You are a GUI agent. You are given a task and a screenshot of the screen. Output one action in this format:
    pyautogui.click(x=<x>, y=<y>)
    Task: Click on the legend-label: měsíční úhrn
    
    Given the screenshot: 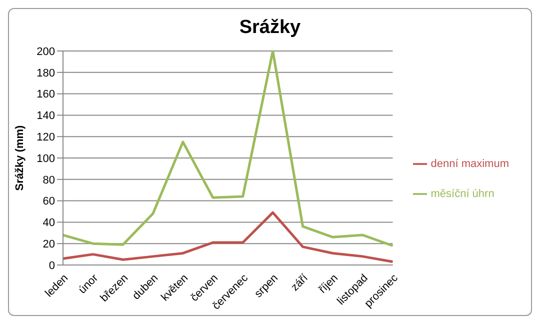 What is the action you would take?
    pyautogui.click(x=462, y=194)
    